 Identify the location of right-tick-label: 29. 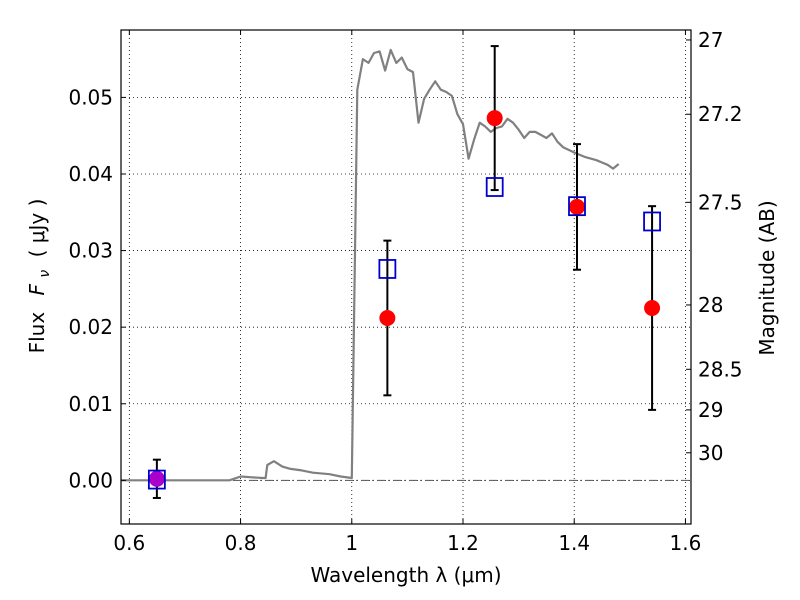
(710, 410).